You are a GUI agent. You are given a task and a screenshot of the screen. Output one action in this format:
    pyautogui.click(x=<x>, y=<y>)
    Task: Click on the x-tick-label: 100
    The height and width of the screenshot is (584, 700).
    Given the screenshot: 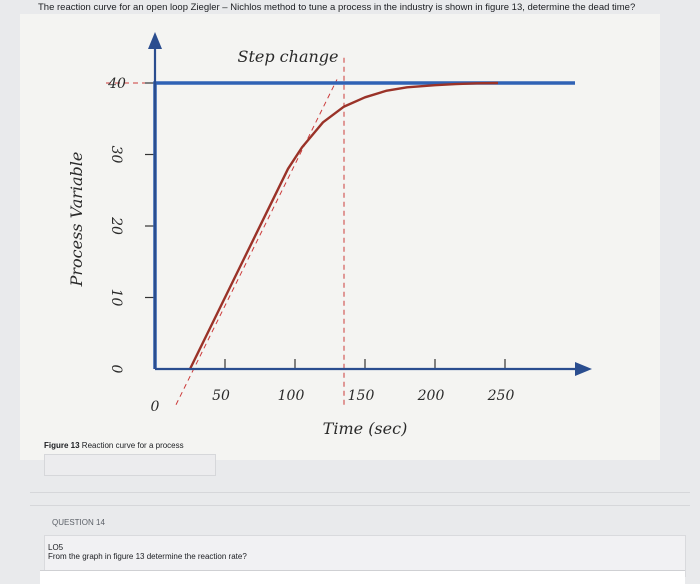 What is the action you would take?
    pyautogui.click(x=291, y=396)
    